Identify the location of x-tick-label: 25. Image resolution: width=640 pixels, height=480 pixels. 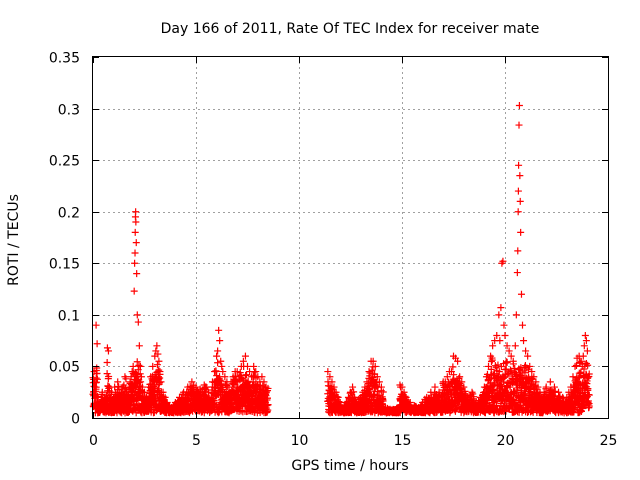
(609, 441).